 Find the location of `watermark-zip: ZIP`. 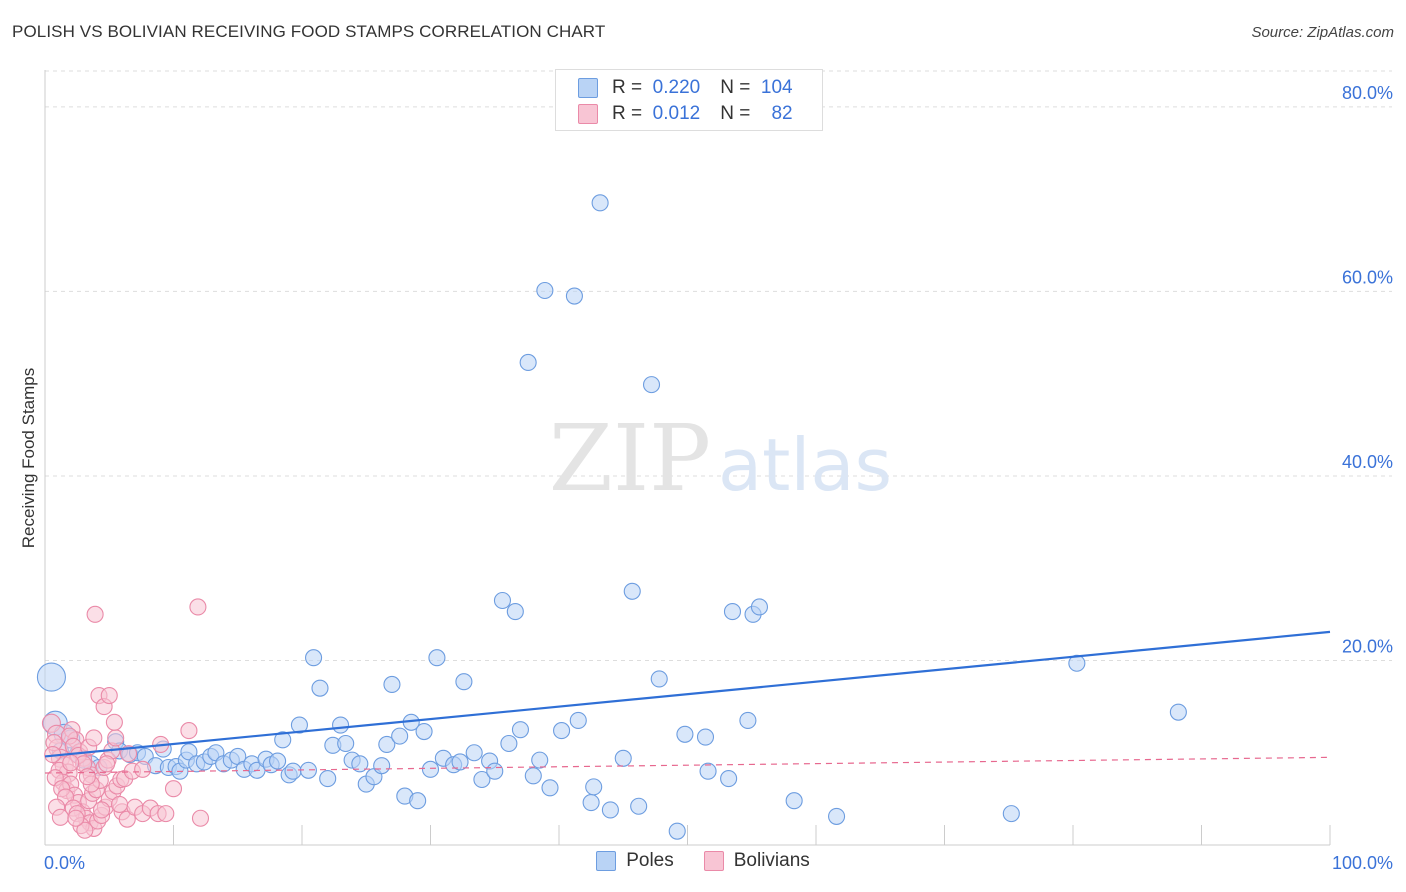

watermark-zip: ZIP is located at coordinates (630, 458).